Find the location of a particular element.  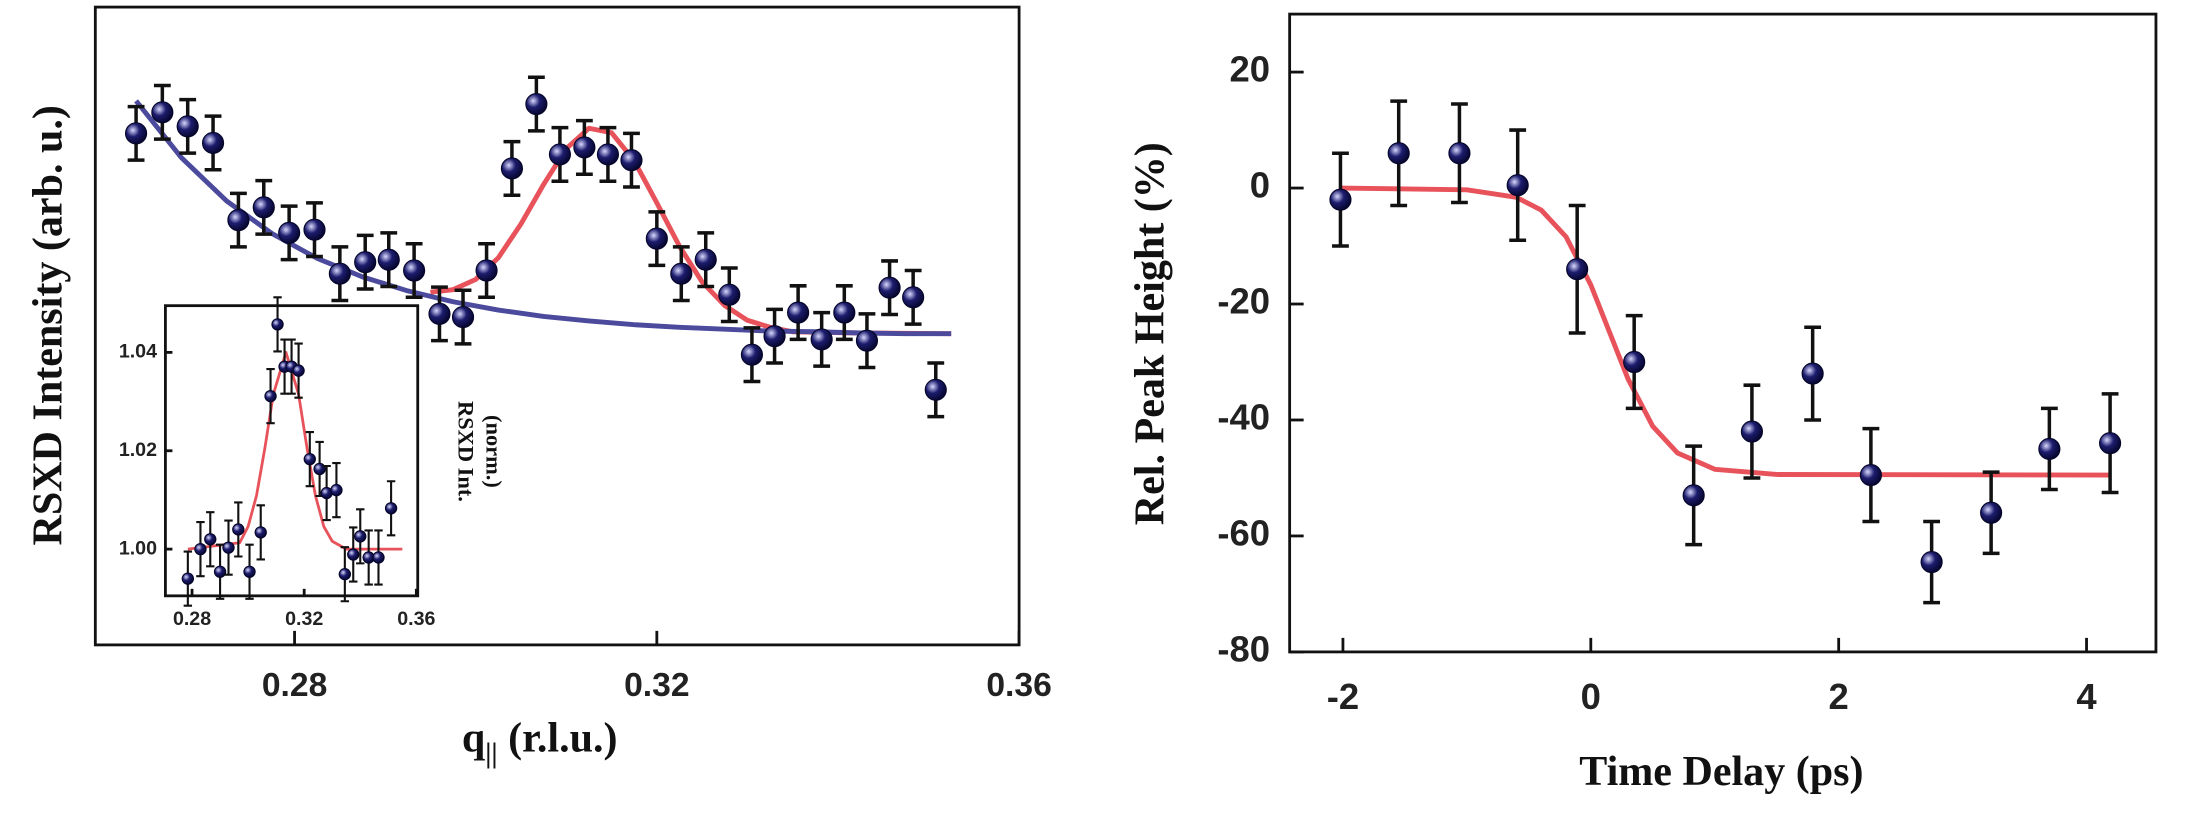

inset-y-label: RSXD Int. is located at coordinates (465, 451).